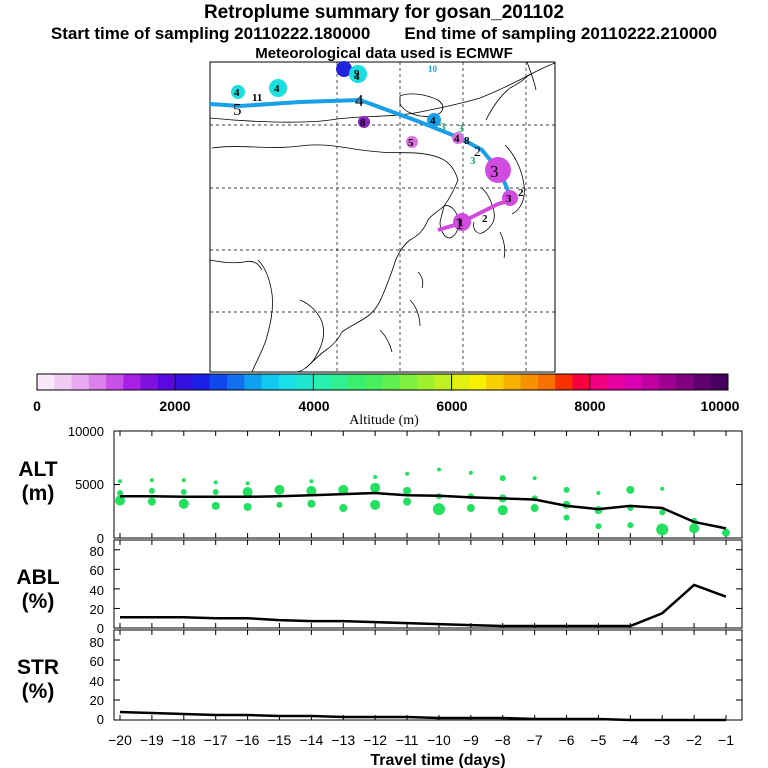 The height and width of the screenshot is (768, 768). I want to click on abl-ylabel: ABL, so click(37, 577).